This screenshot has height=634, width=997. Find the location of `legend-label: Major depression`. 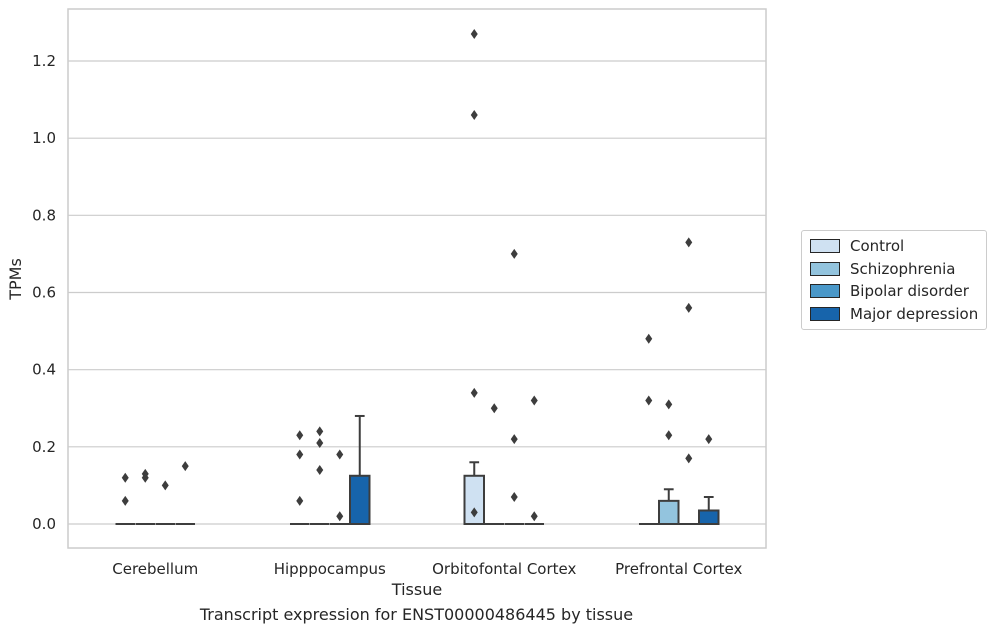

legend-label: Major depression is located at coordinates (914, 313).